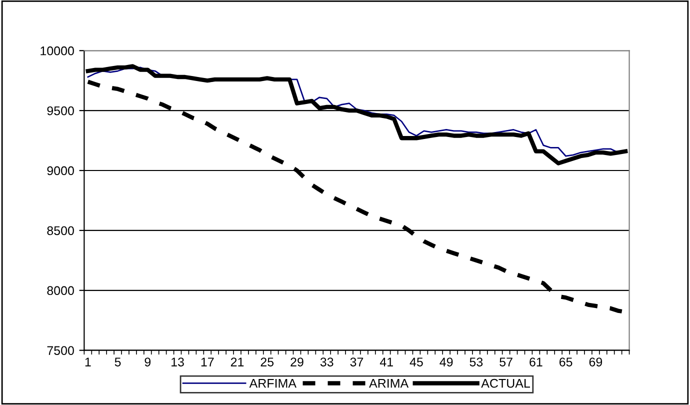 Image resolution: width=690 pixels, height=405 pixels. What do you see at coordinates (272, 383) in the screenshot?
I see `legend-label: ARFIMA` at bounding box center [272, 383].